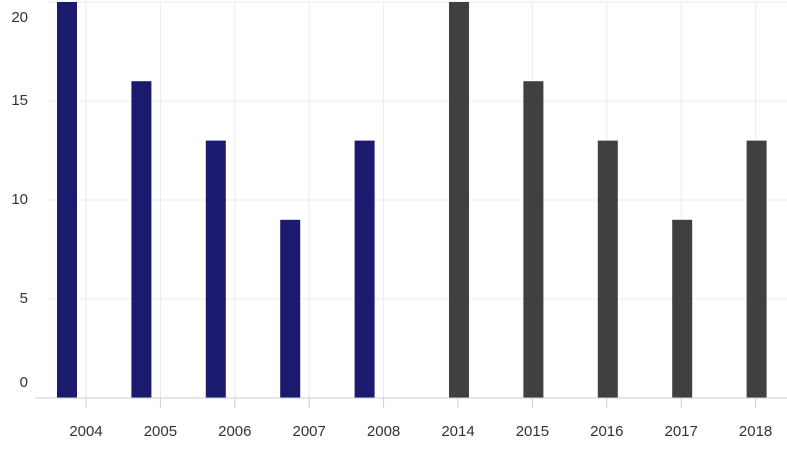  I want to click on y-tick-label: 15, so click(19, 100).